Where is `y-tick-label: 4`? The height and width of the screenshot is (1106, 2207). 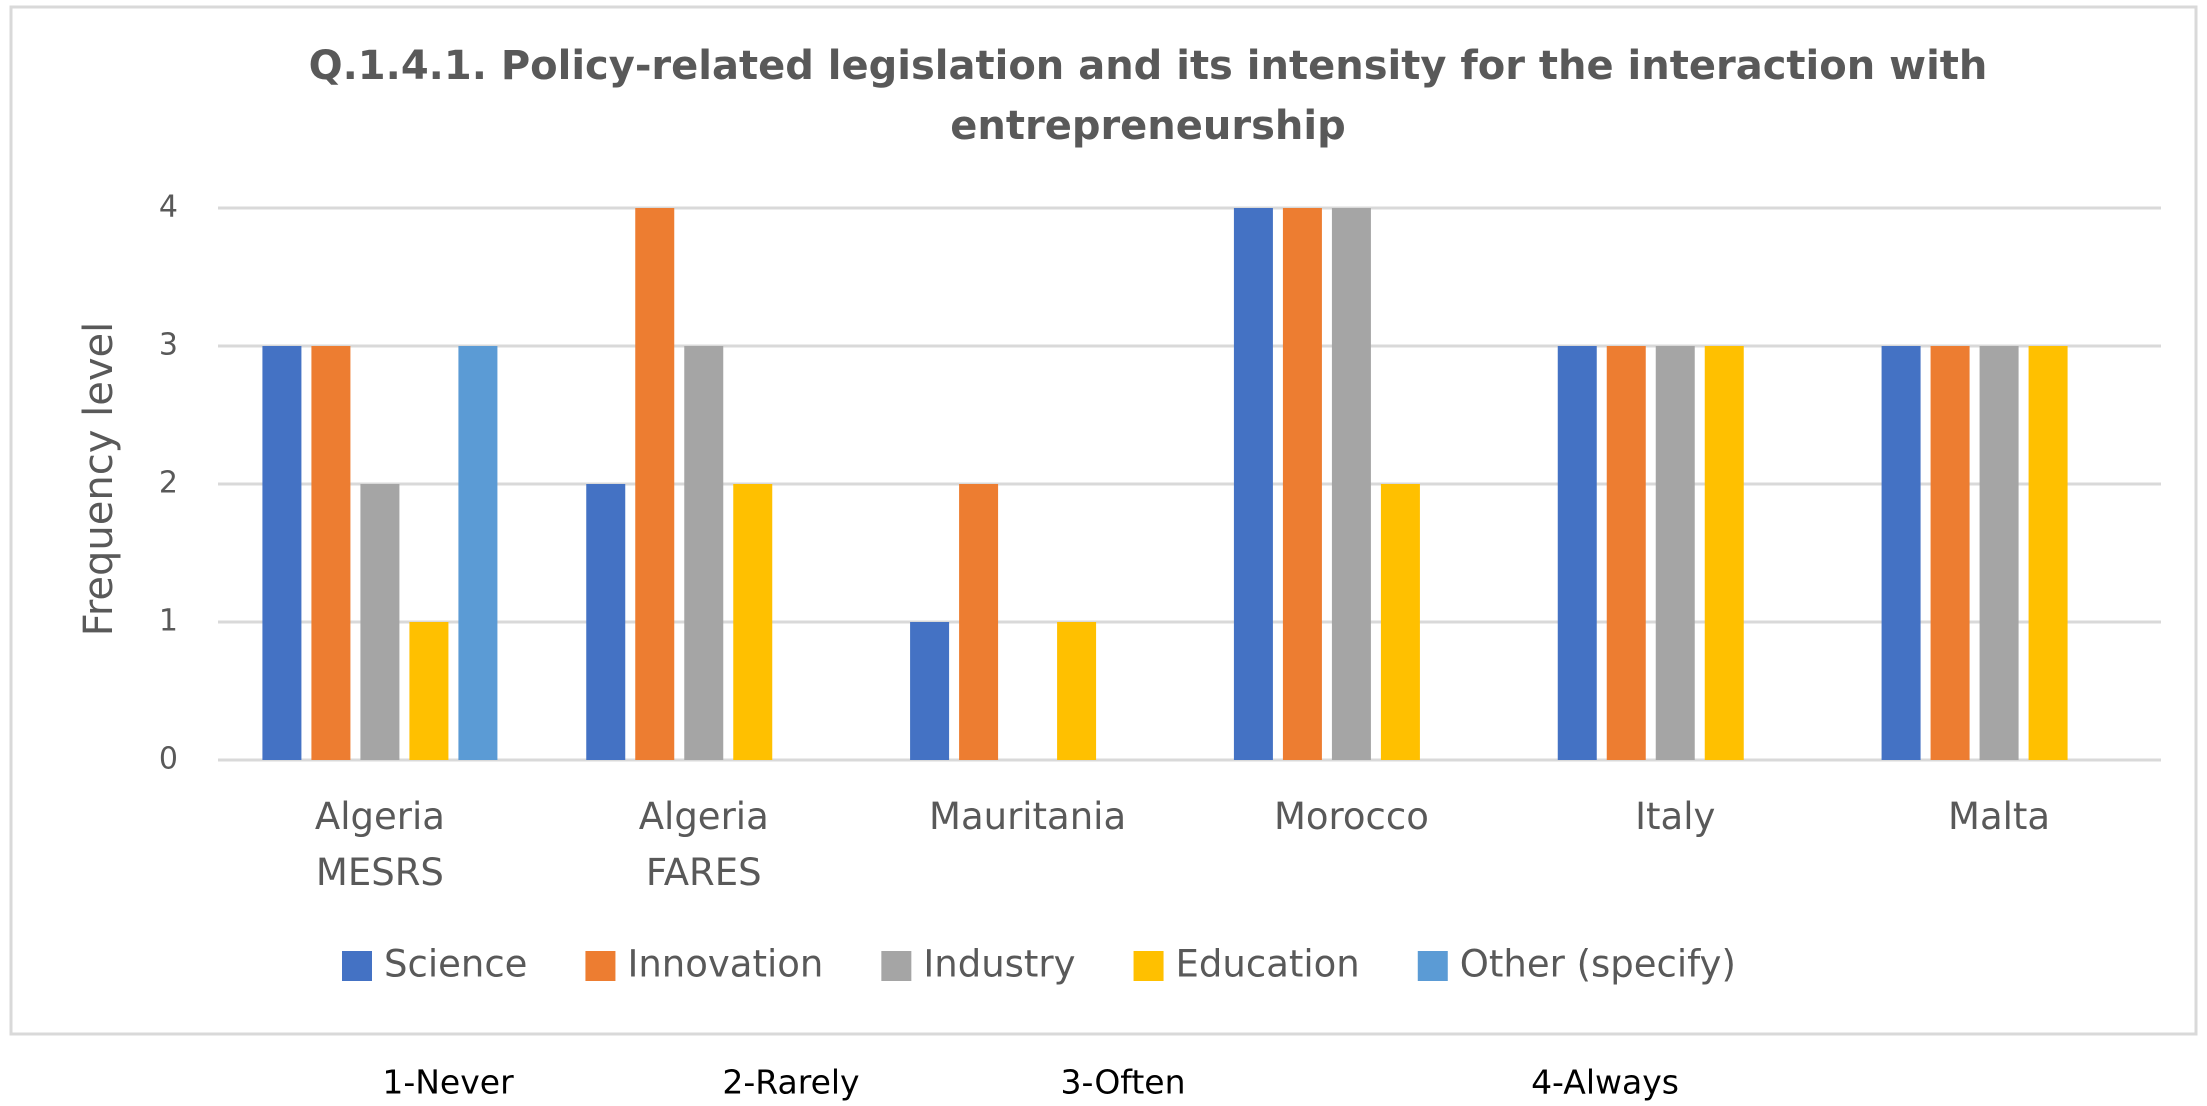
y-tick-label: 4 is located at coordinates (168, 207).